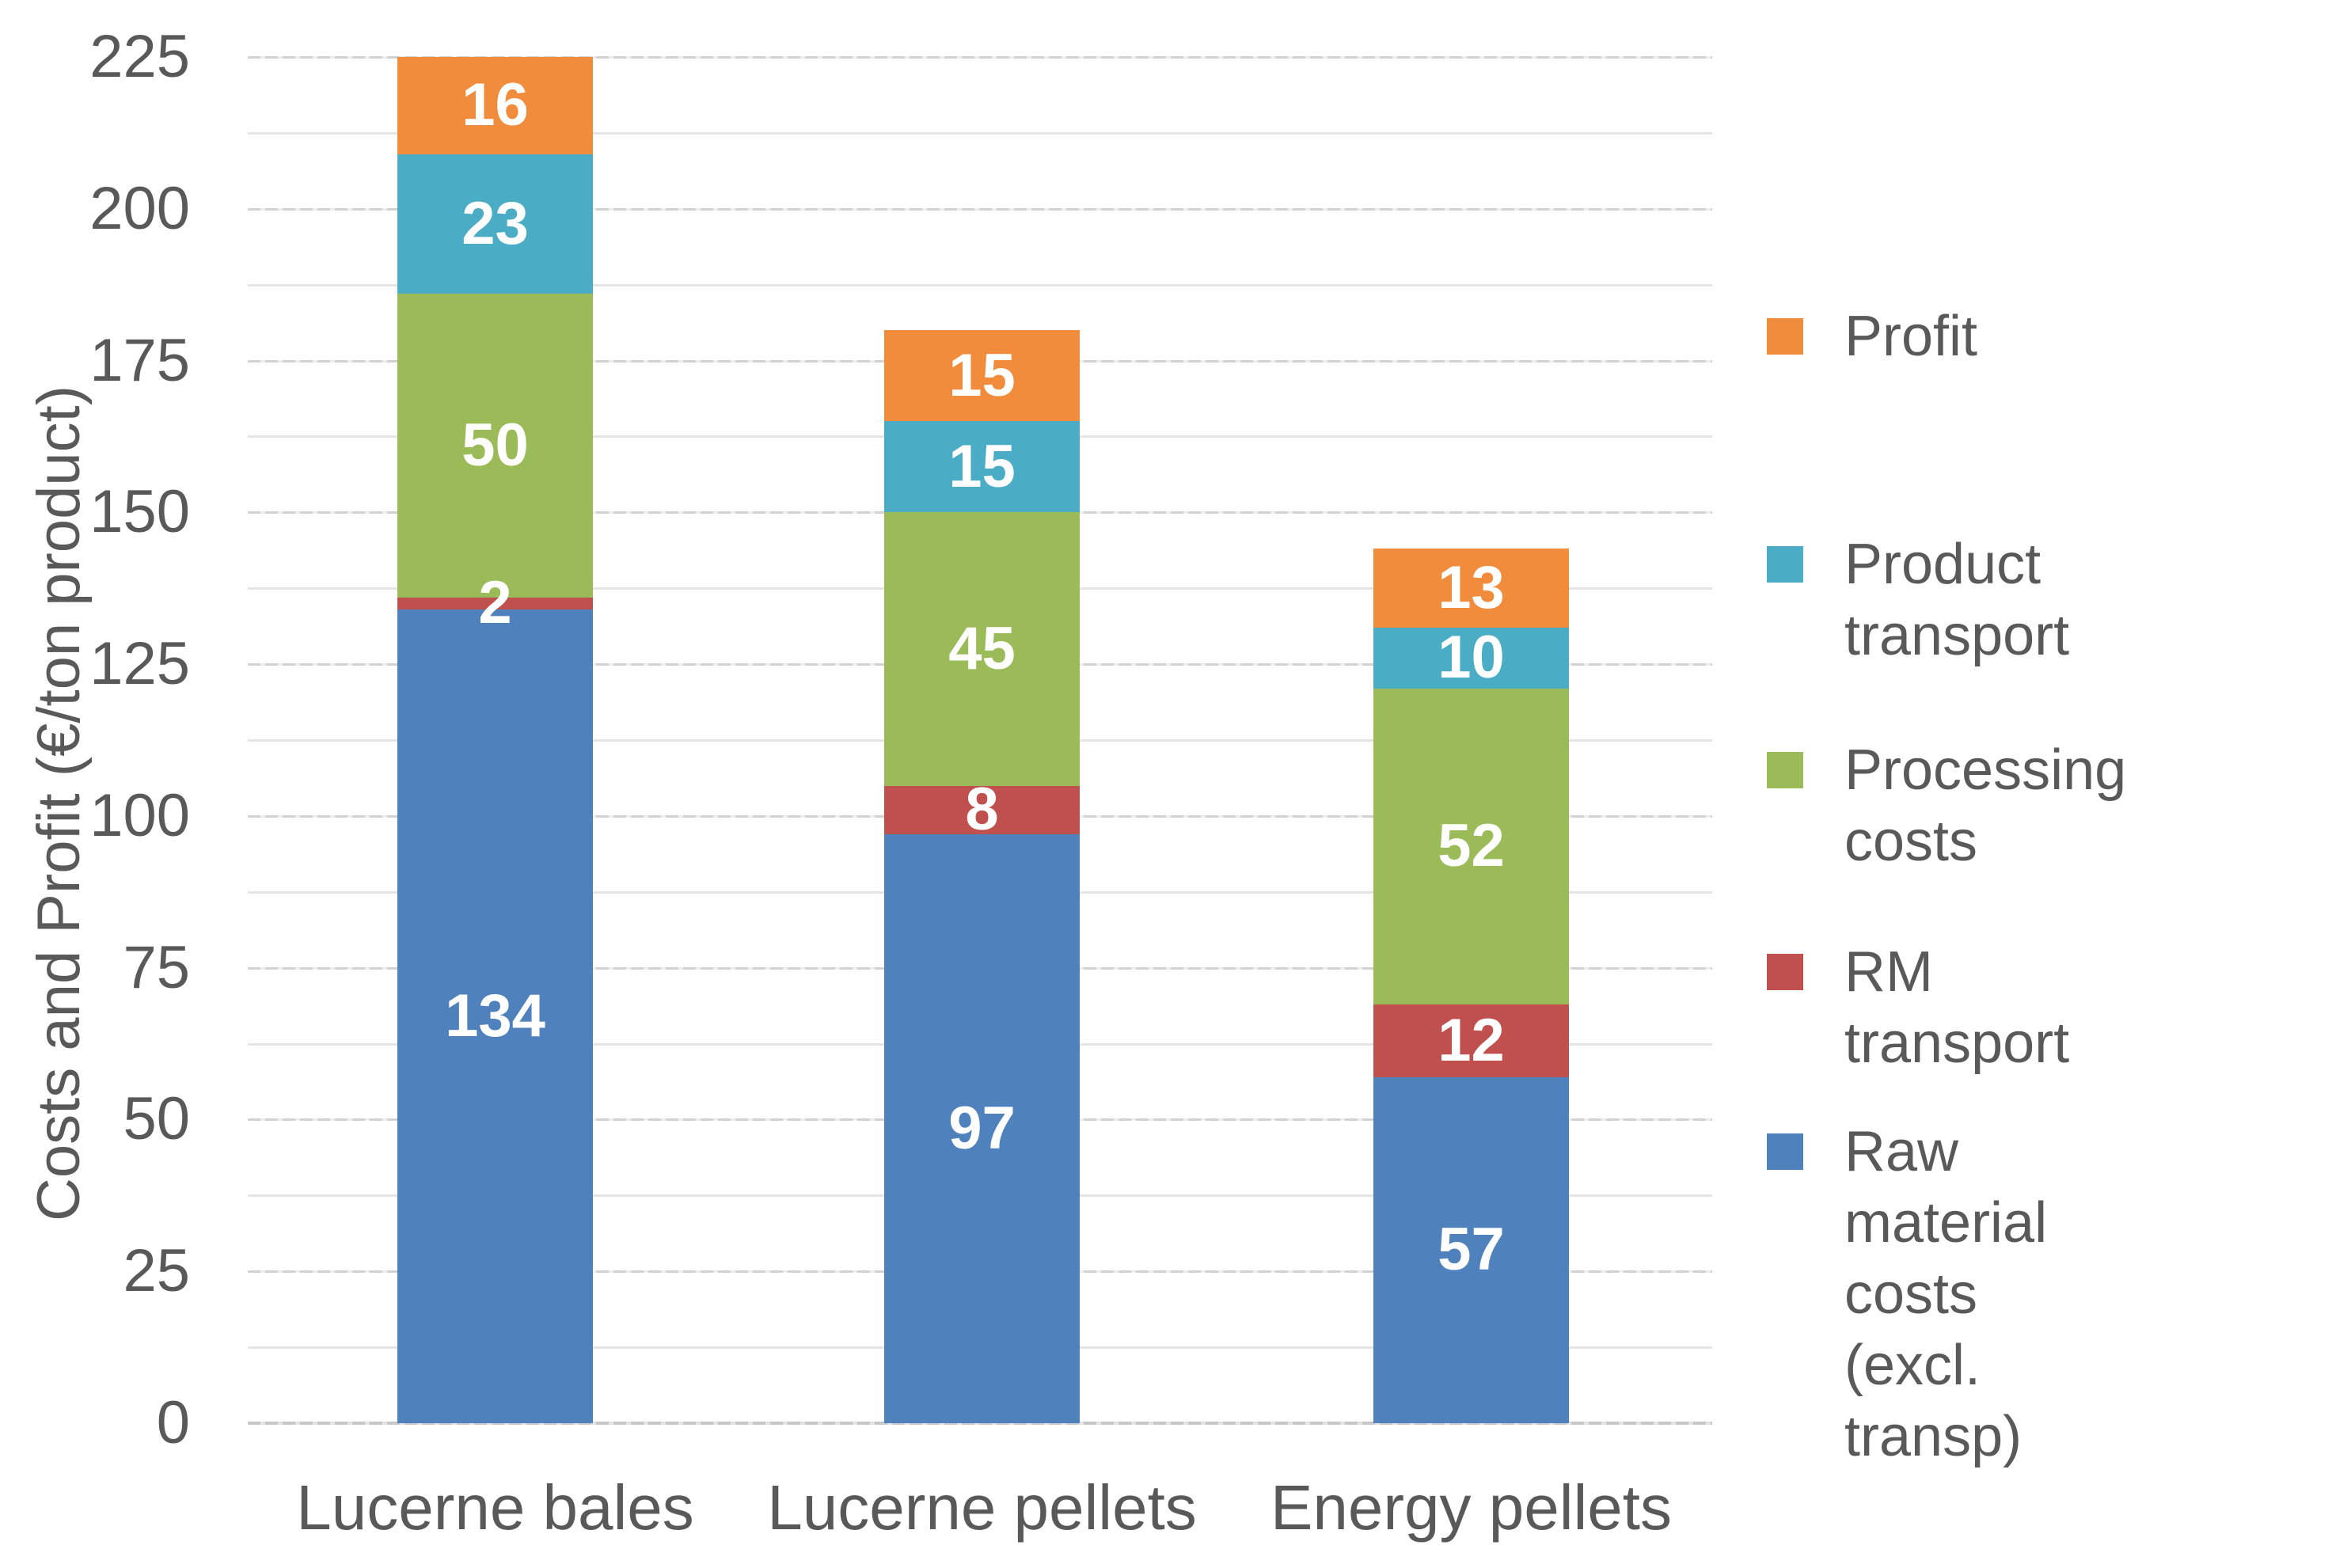  I want to click on value-label: 12, so click(1471, 1040).